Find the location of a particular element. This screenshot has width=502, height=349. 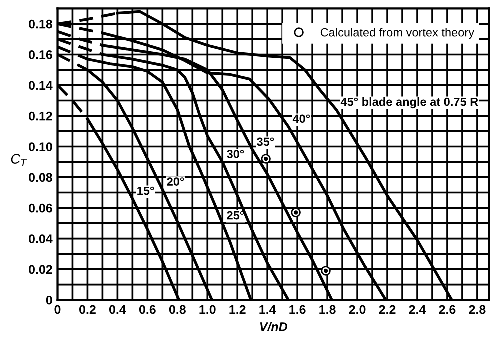

annotation: 40° is located at coordinates (301, 119).